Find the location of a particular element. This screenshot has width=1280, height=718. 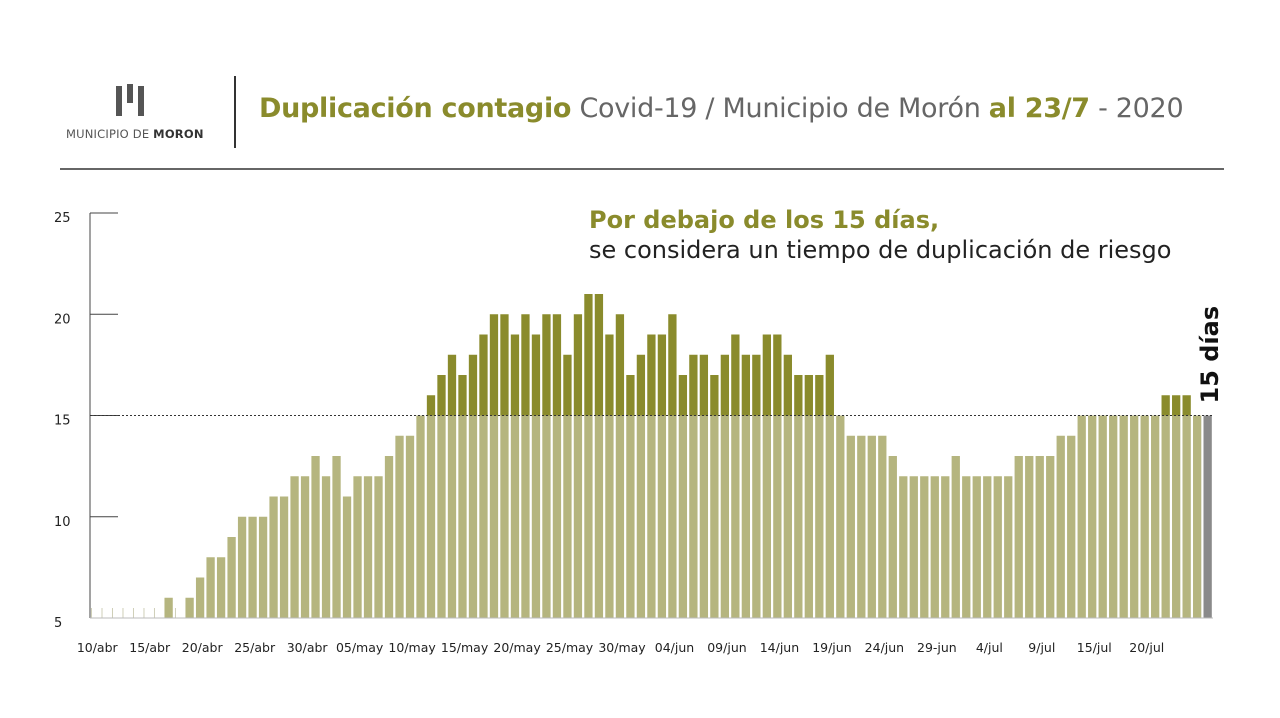

logo-text-bold: MORON is located at coordinates (178, 134).